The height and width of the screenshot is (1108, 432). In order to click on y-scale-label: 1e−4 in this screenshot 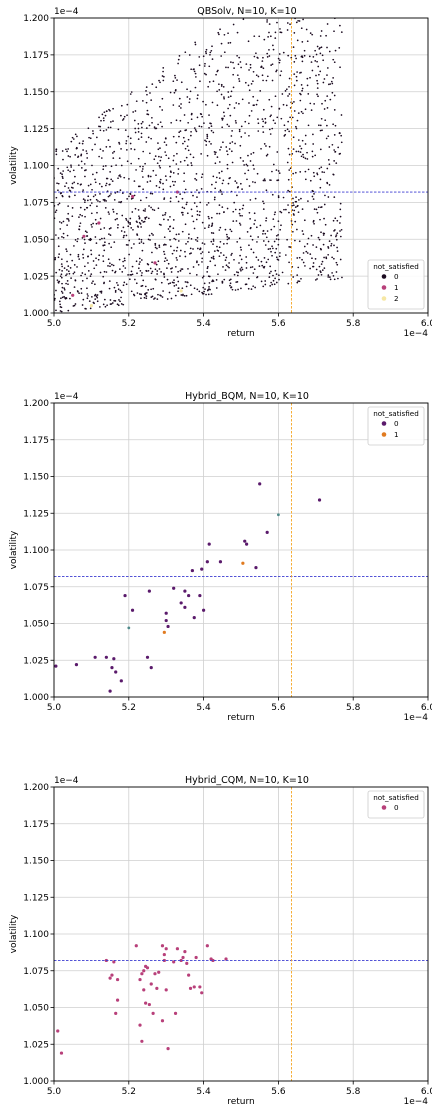, I will do `click(66, 397)`.